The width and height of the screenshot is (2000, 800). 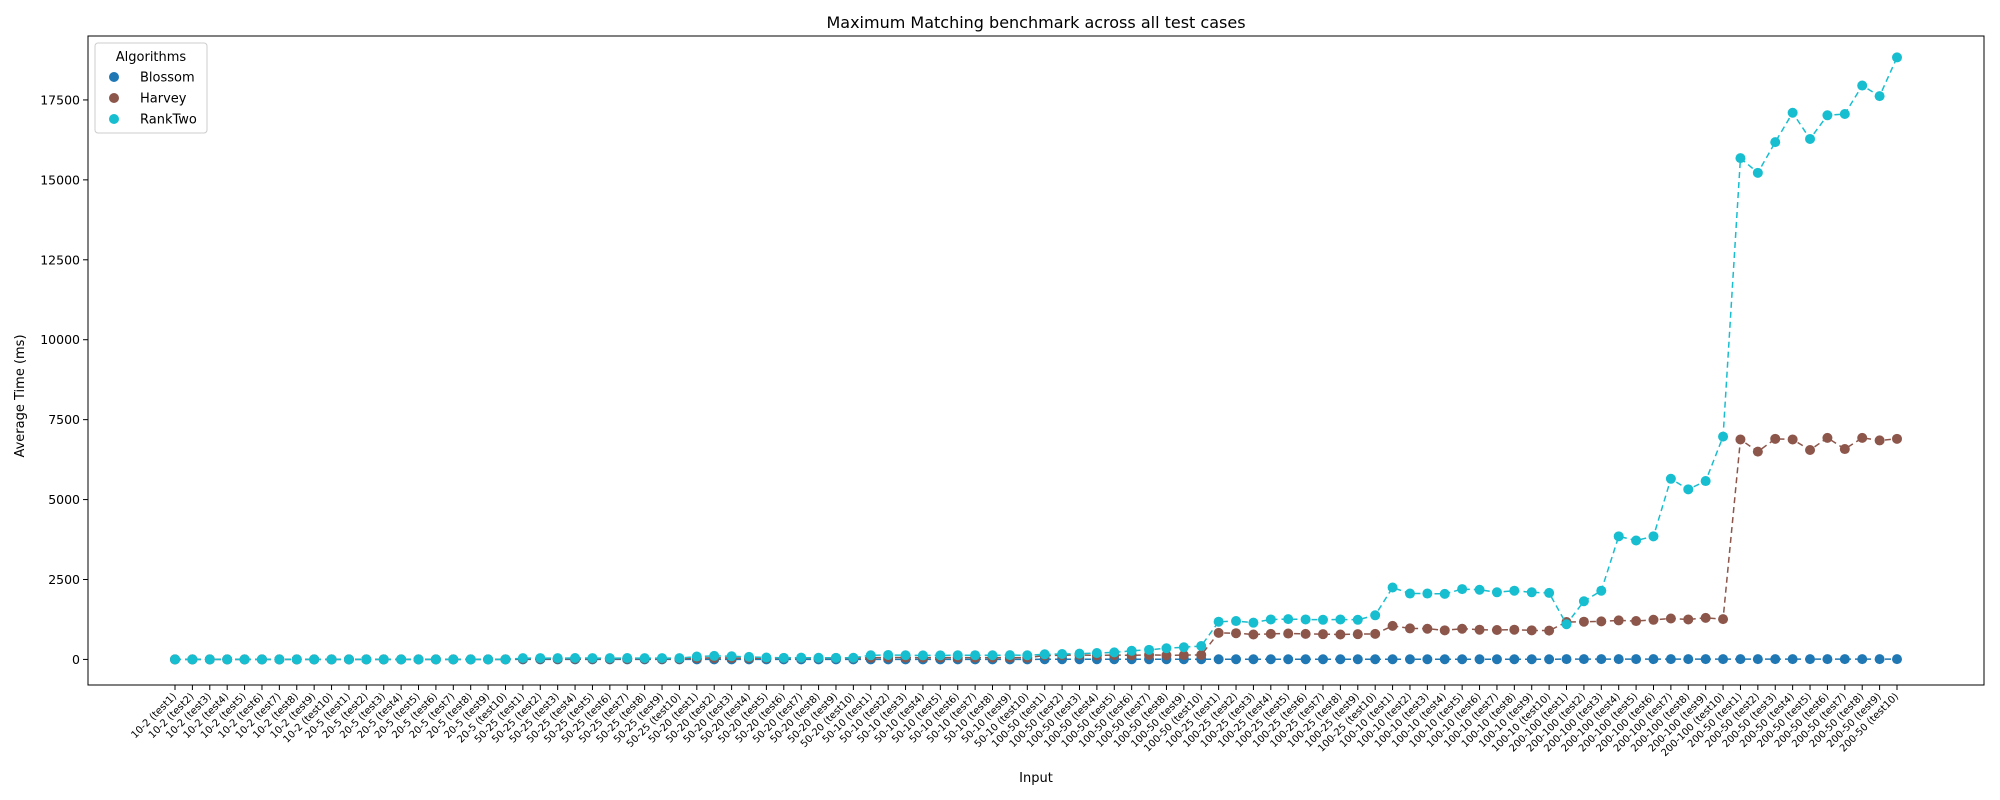 What do you see at coordinates (60, 259) in the screenshot?
I see `y-tick-label: 12500` at bounding box center [60, 259].